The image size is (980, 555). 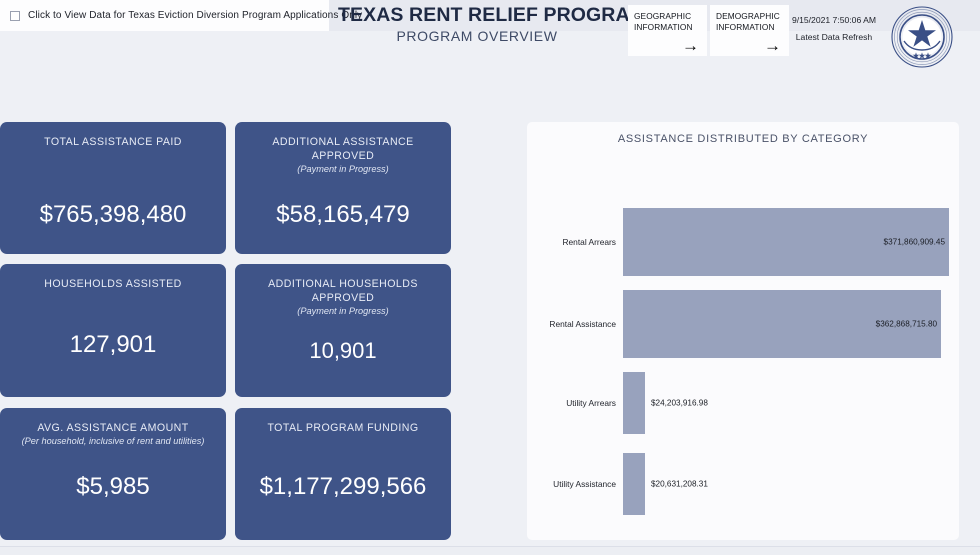 What do you see at coordinates (343, 291) in the screenshot?
I see `kpi-title: ADDITIONAL HOUSEHOLDS APPROVED` at bounding box center [343, 291].